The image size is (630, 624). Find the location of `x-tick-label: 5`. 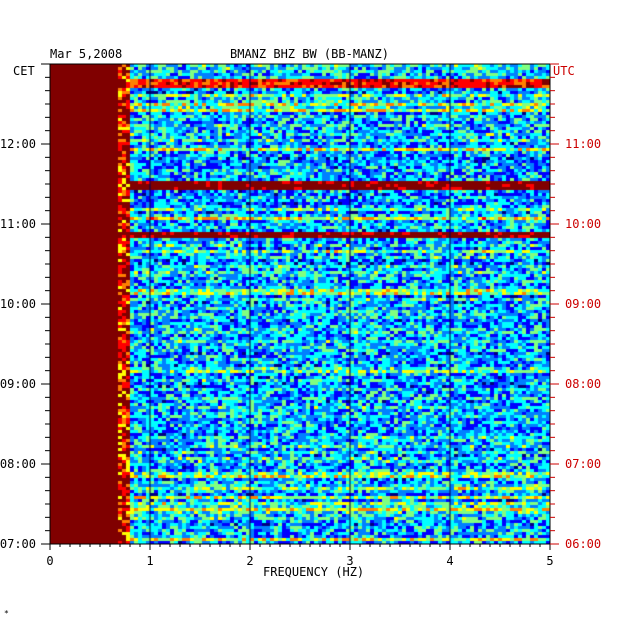

x-tick-label: 5 is located at coordinates (549, 561).